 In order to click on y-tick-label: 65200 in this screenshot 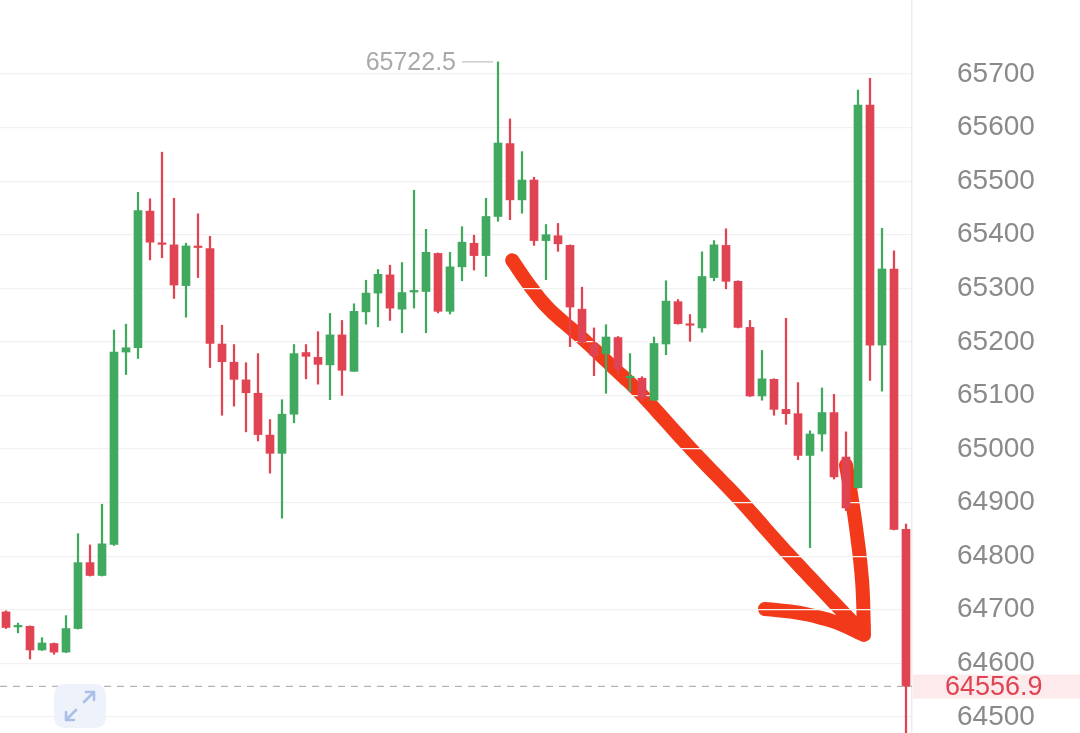, I will do `click(996, 340)`.